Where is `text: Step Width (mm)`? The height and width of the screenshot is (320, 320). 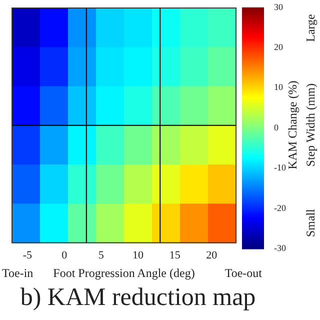 text: Step Width (mm) is located at coordinates (311, 126).